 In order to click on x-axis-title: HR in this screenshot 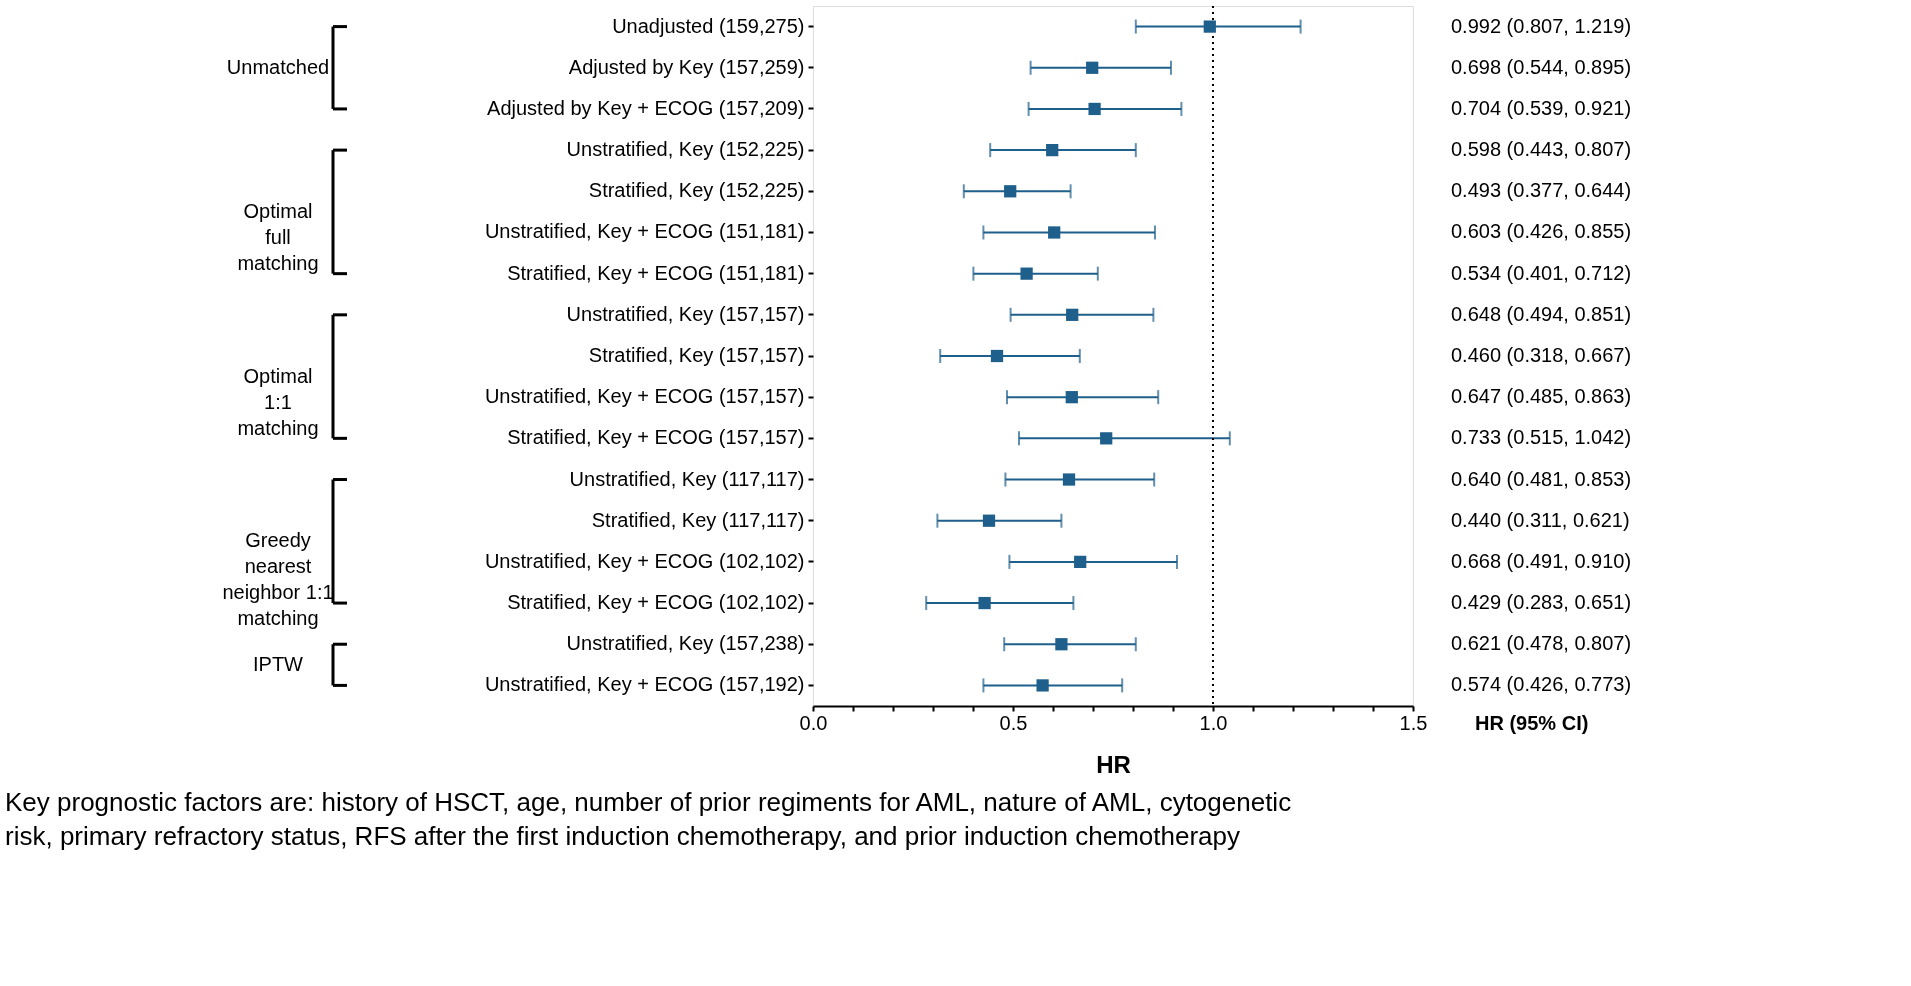, I will do `click(1113, 764)`.